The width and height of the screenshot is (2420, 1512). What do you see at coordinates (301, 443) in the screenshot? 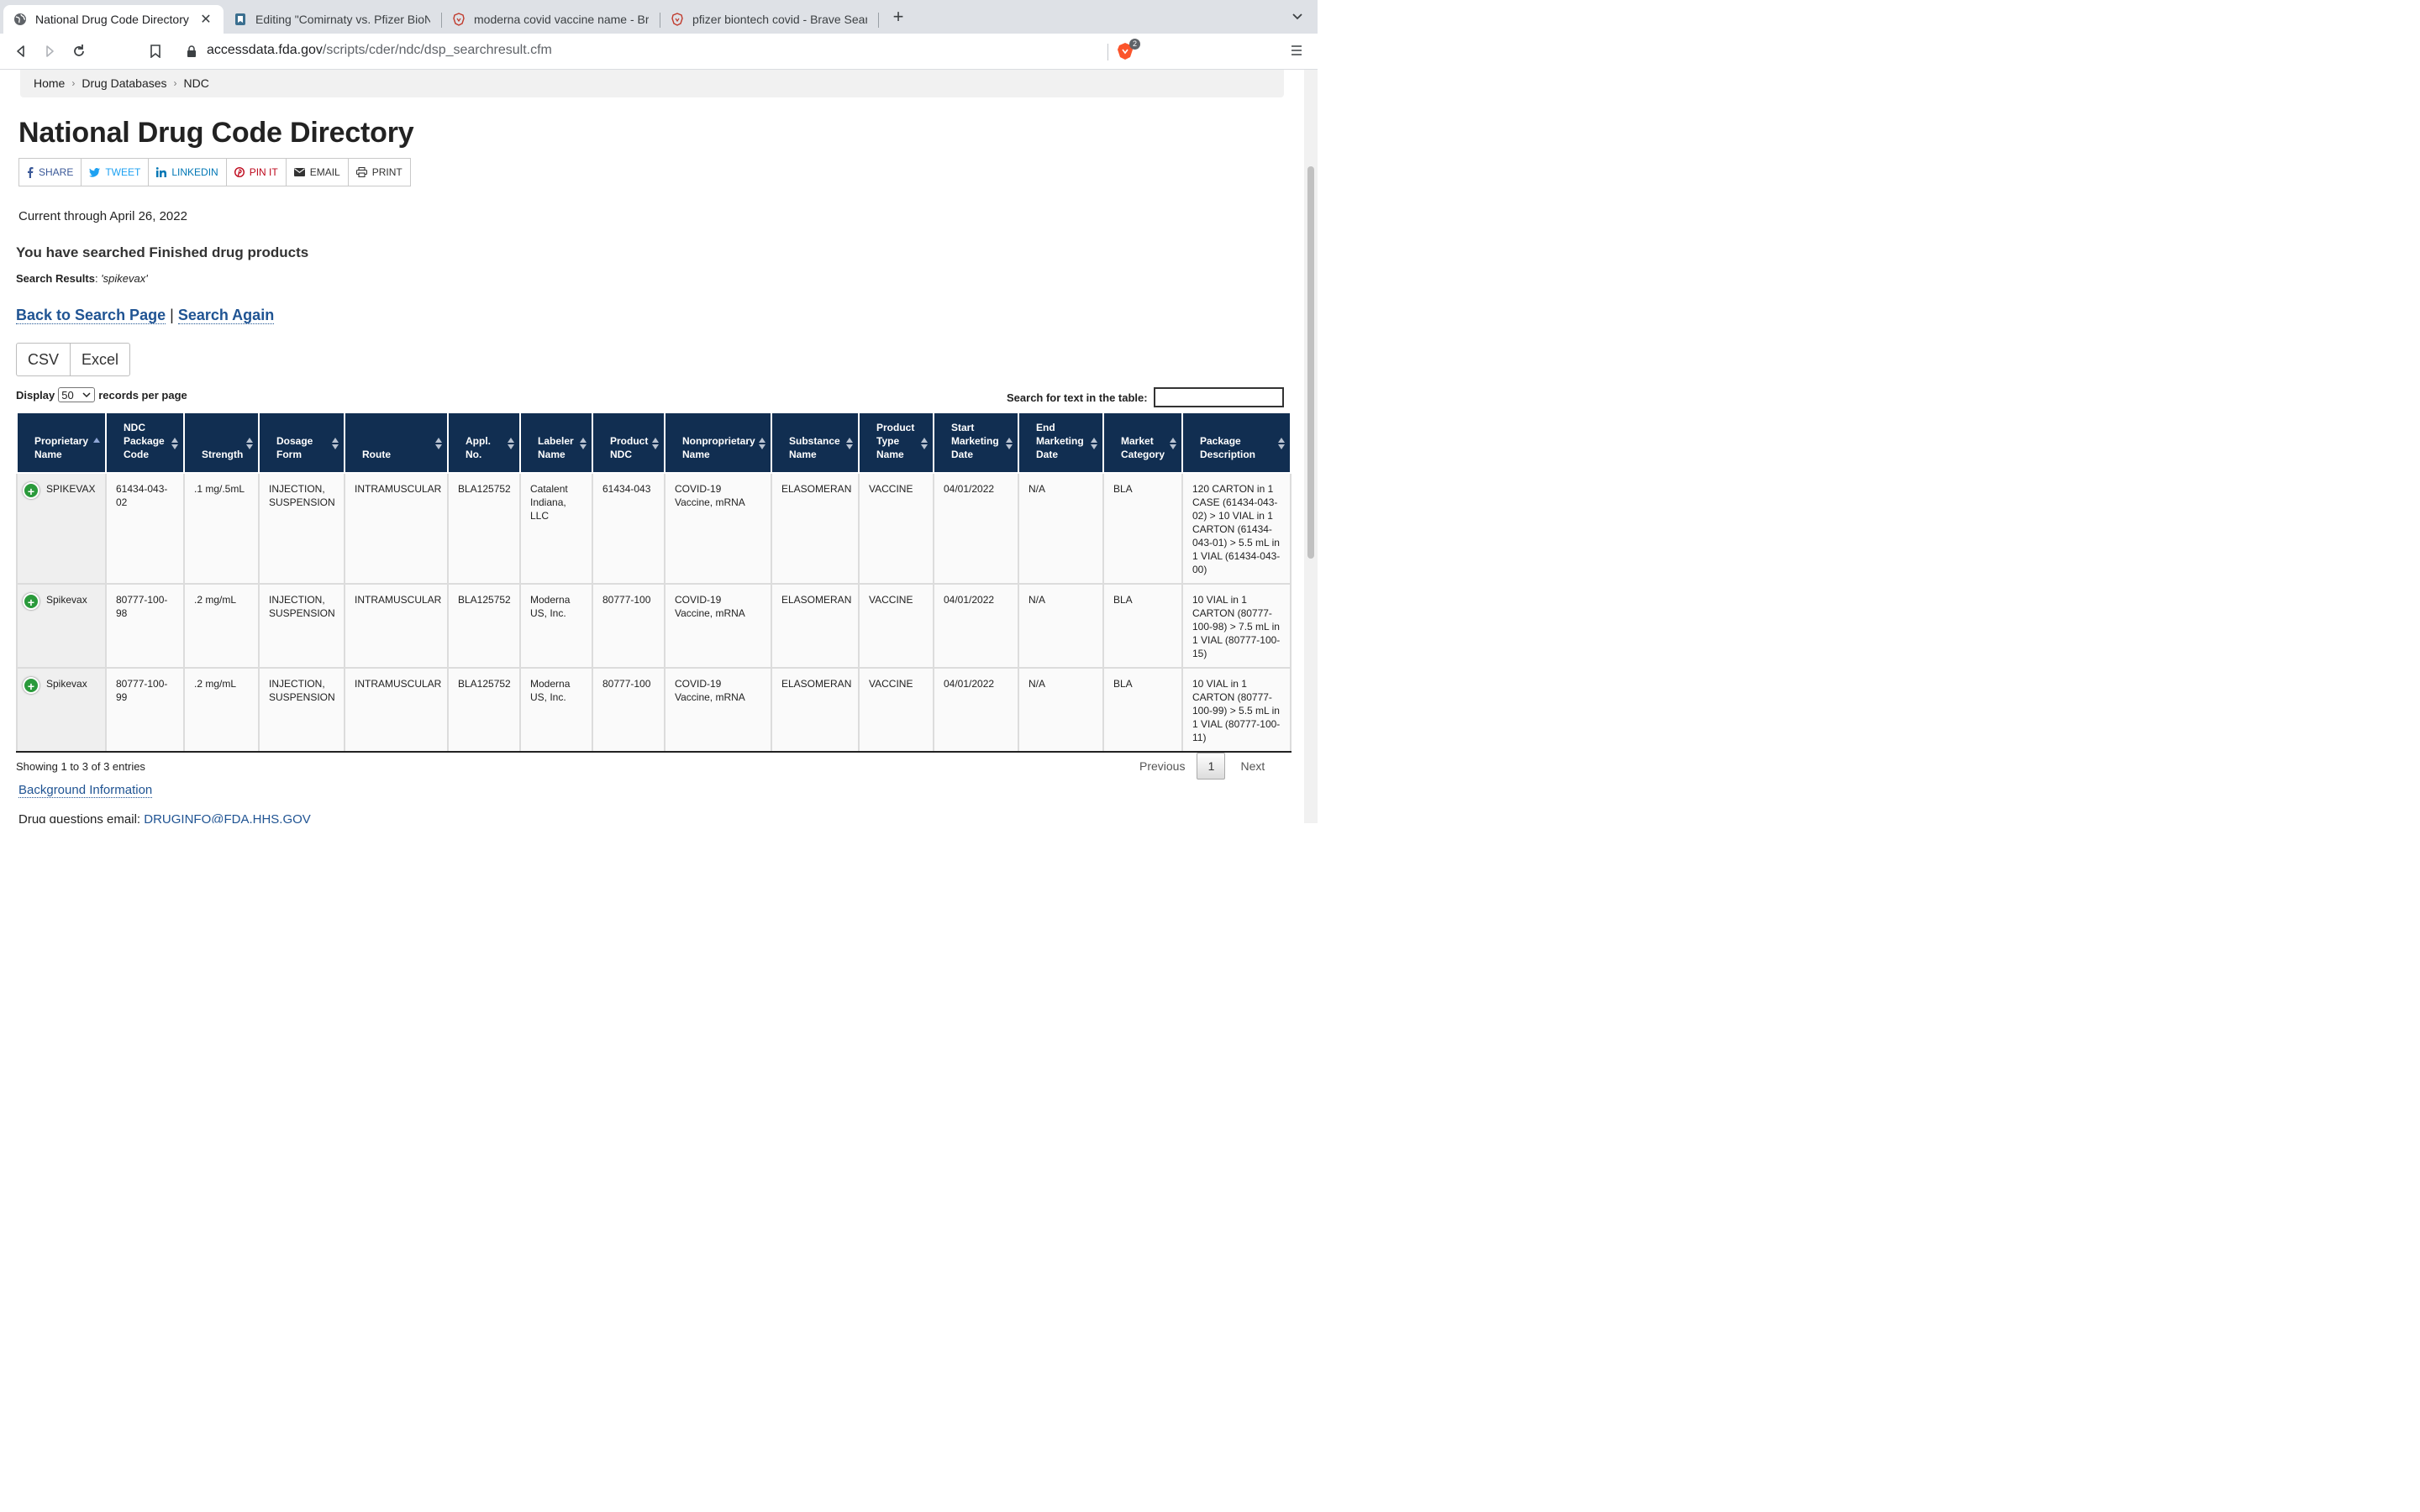
I see `column-header-dosage-form: Dosage Form` at bounding box center [301, 443].